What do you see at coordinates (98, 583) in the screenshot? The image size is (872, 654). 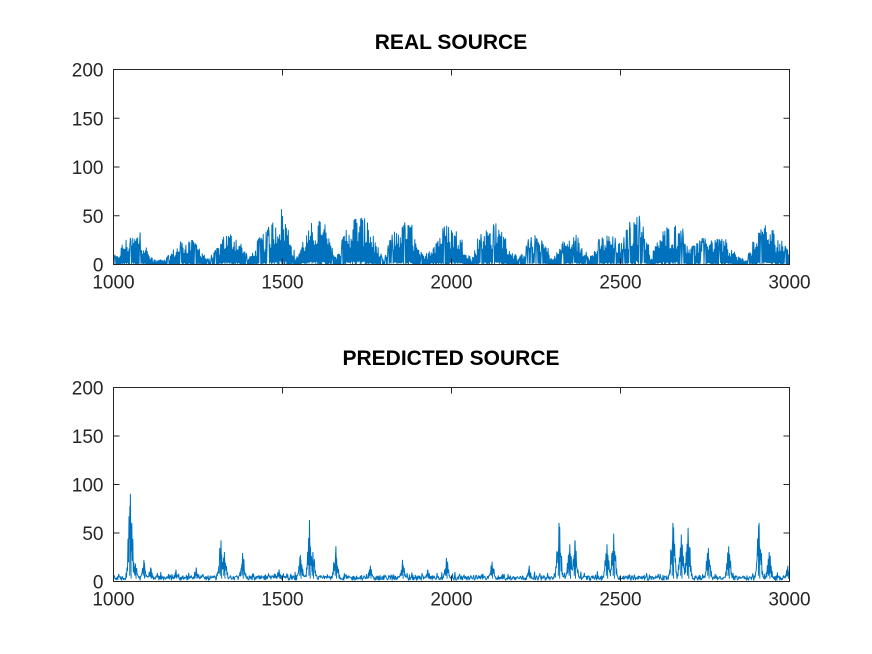 I see `predicted-source-y-tick-label: 0` at bounding box center [98, 583].